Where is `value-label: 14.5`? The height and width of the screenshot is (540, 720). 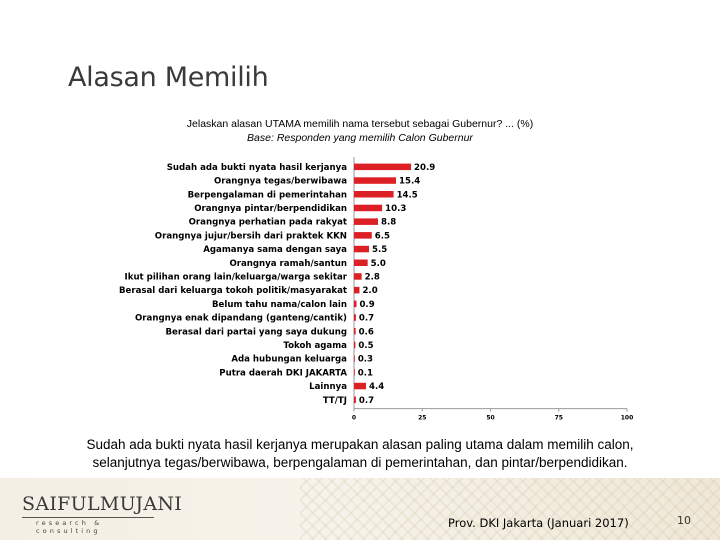 value-label: 14.5 is located at coordinates (407, 195).